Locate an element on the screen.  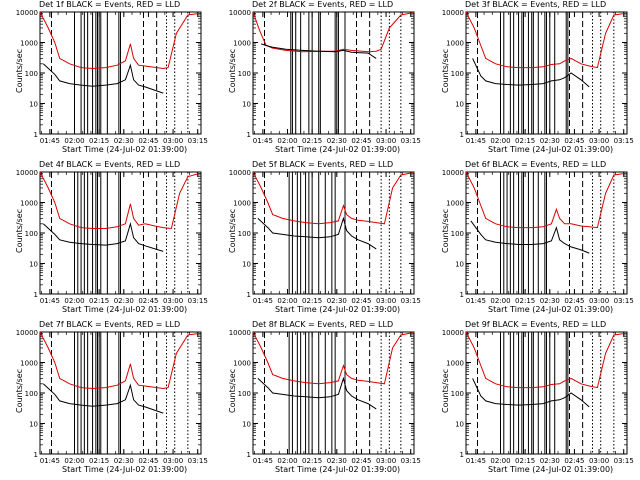
panel-title: Det 6f BLACK = Events, RED = LLD is located at coordinates (536, 164).